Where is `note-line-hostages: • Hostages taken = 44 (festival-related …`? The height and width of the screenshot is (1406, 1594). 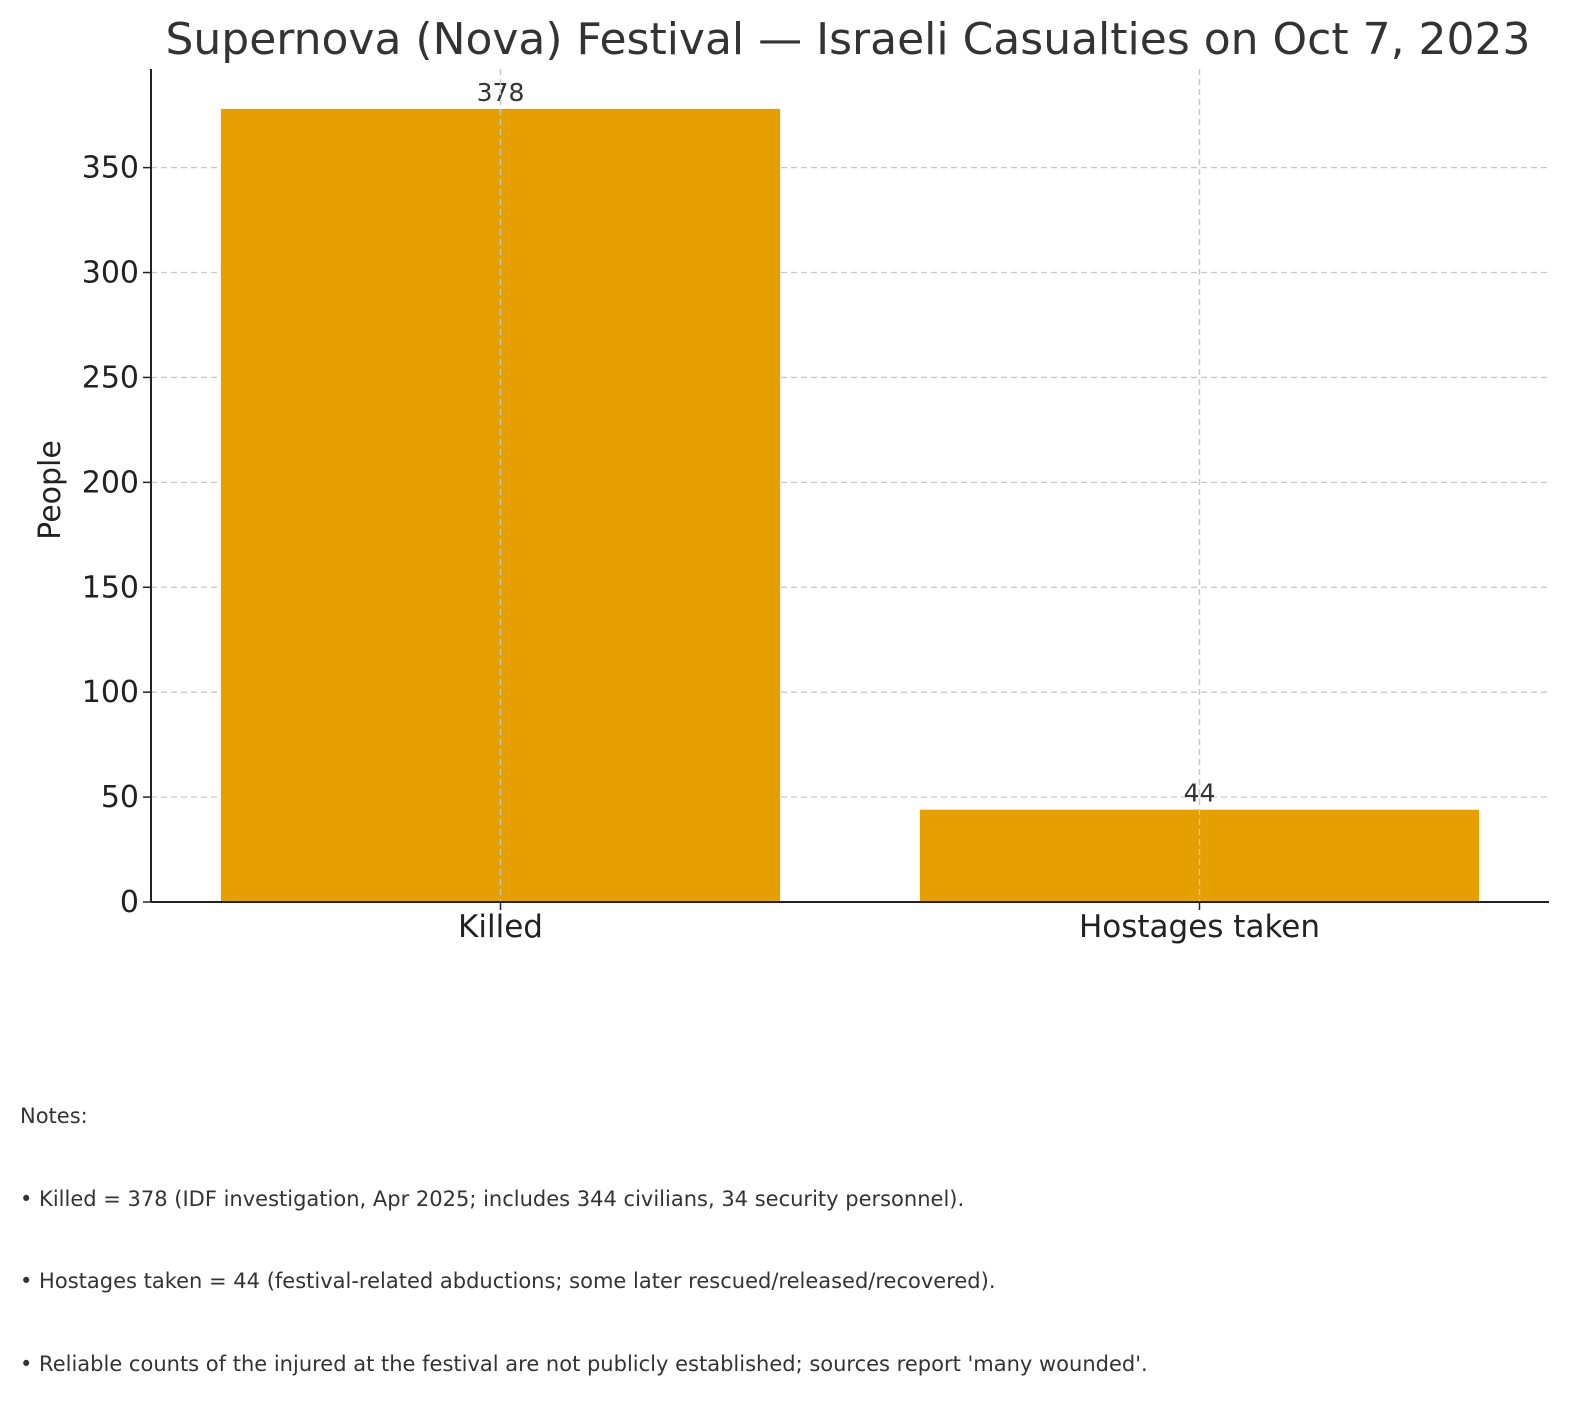
note-line-hostages: • Hostages taken = 44 (festival-related … is located at coordinates (508, 1281).